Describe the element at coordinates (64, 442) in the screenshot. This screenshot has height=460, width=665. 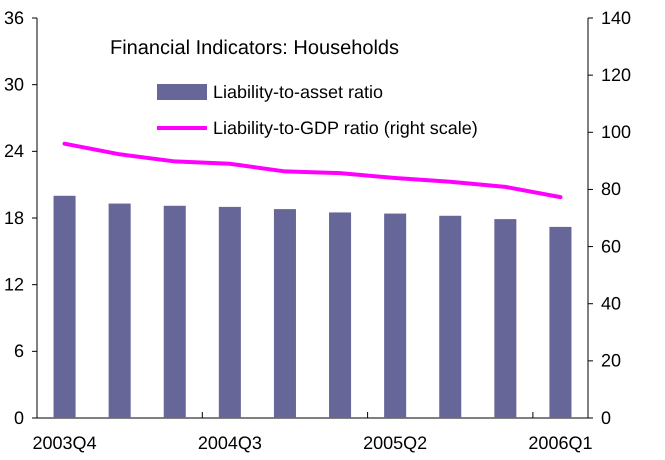
I see `x-tick-label: 2003Q4` at that location.